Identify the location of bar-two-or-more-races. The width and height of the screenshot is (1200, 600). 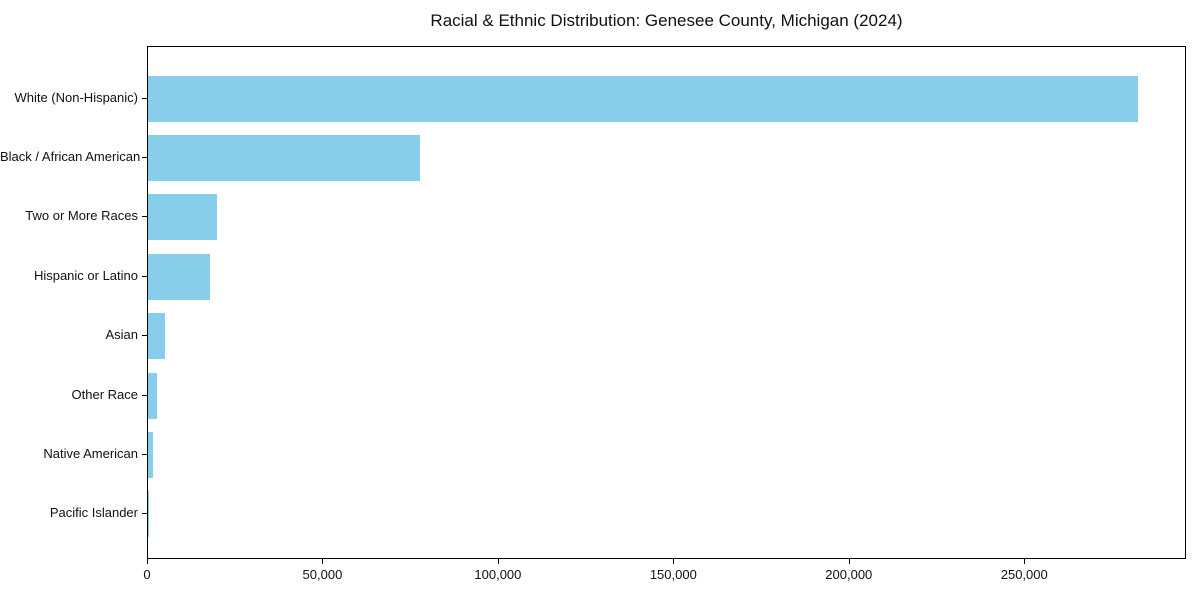
(182, 217).